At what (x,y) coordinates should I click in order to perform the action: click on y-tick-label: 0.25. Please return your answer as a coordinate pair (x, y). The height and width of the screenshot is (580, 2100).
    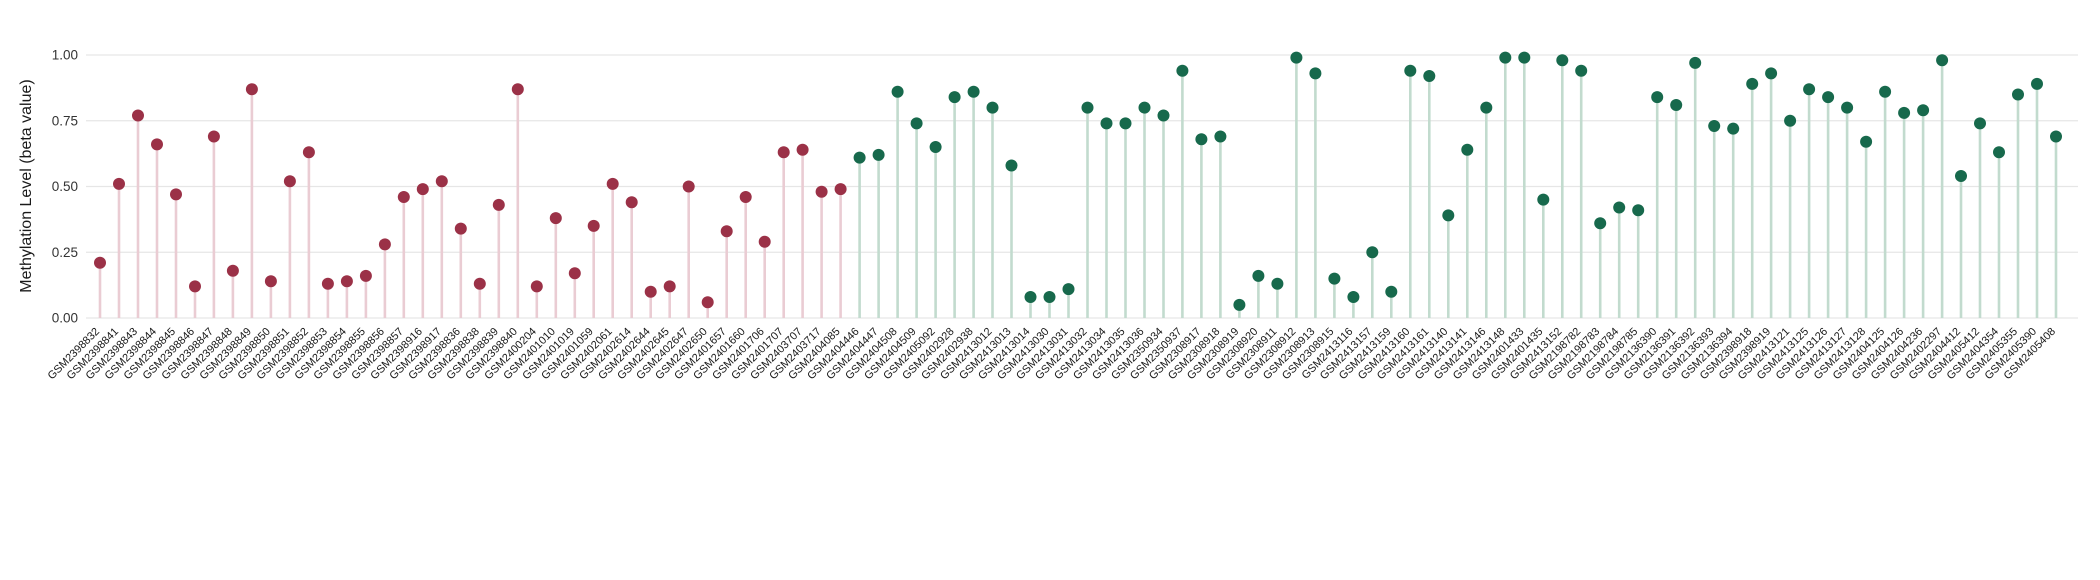
    Looking at the image, I should click on (65, 252).